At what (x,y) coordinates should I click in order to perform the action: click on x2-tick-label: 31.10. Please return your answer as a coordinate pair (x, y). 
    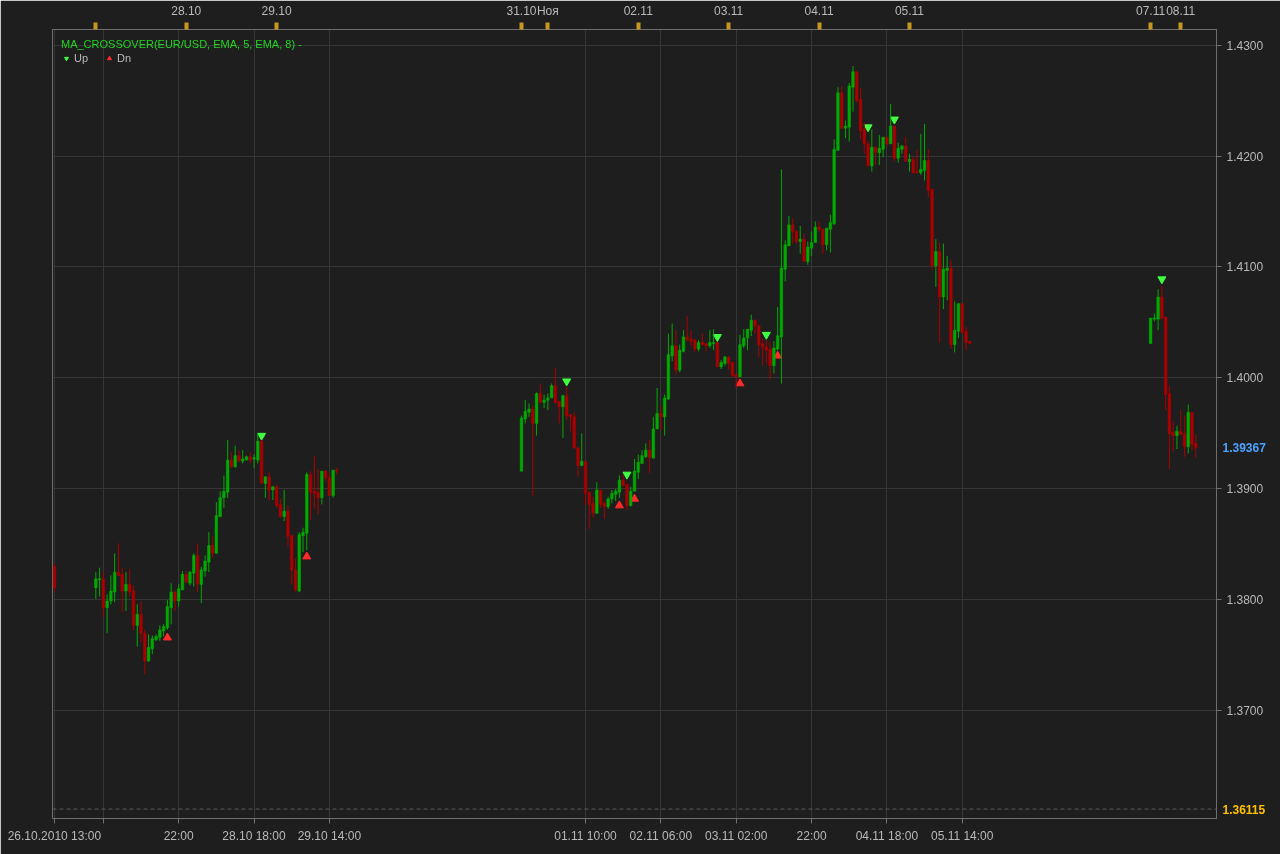
    Looking at the image, I should click on (521, 10).